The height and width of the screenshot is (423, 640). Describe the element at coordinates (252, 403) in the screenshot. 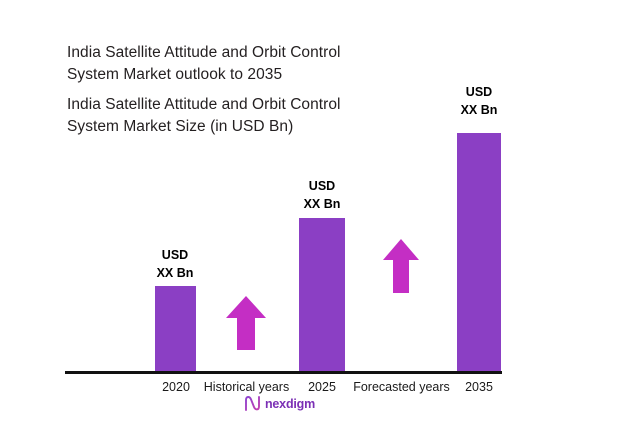

I see `n-monogram-icon` at that location.